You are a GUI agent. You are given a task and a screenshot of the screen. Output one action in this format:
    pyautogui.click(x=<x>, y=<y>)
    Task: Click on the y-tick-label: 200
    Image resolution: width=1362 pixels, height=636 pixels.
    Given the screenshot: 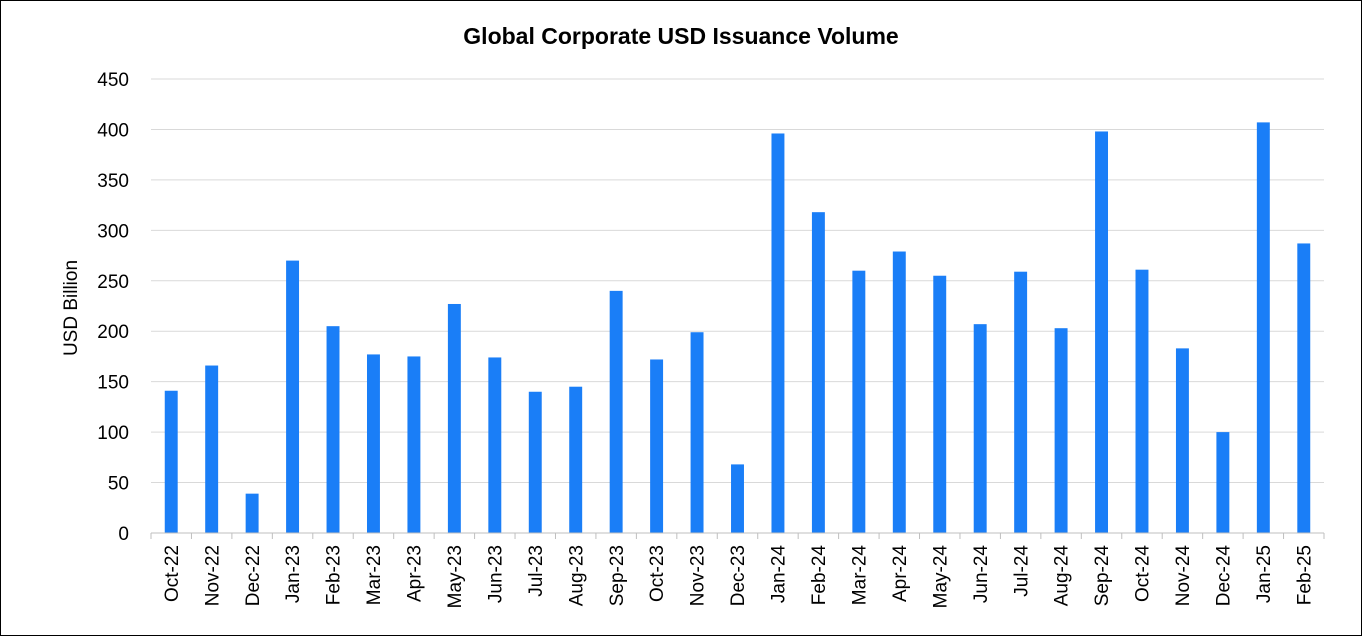 What is the action you would take?
    pyautogui.click(x=113, y=332)
    